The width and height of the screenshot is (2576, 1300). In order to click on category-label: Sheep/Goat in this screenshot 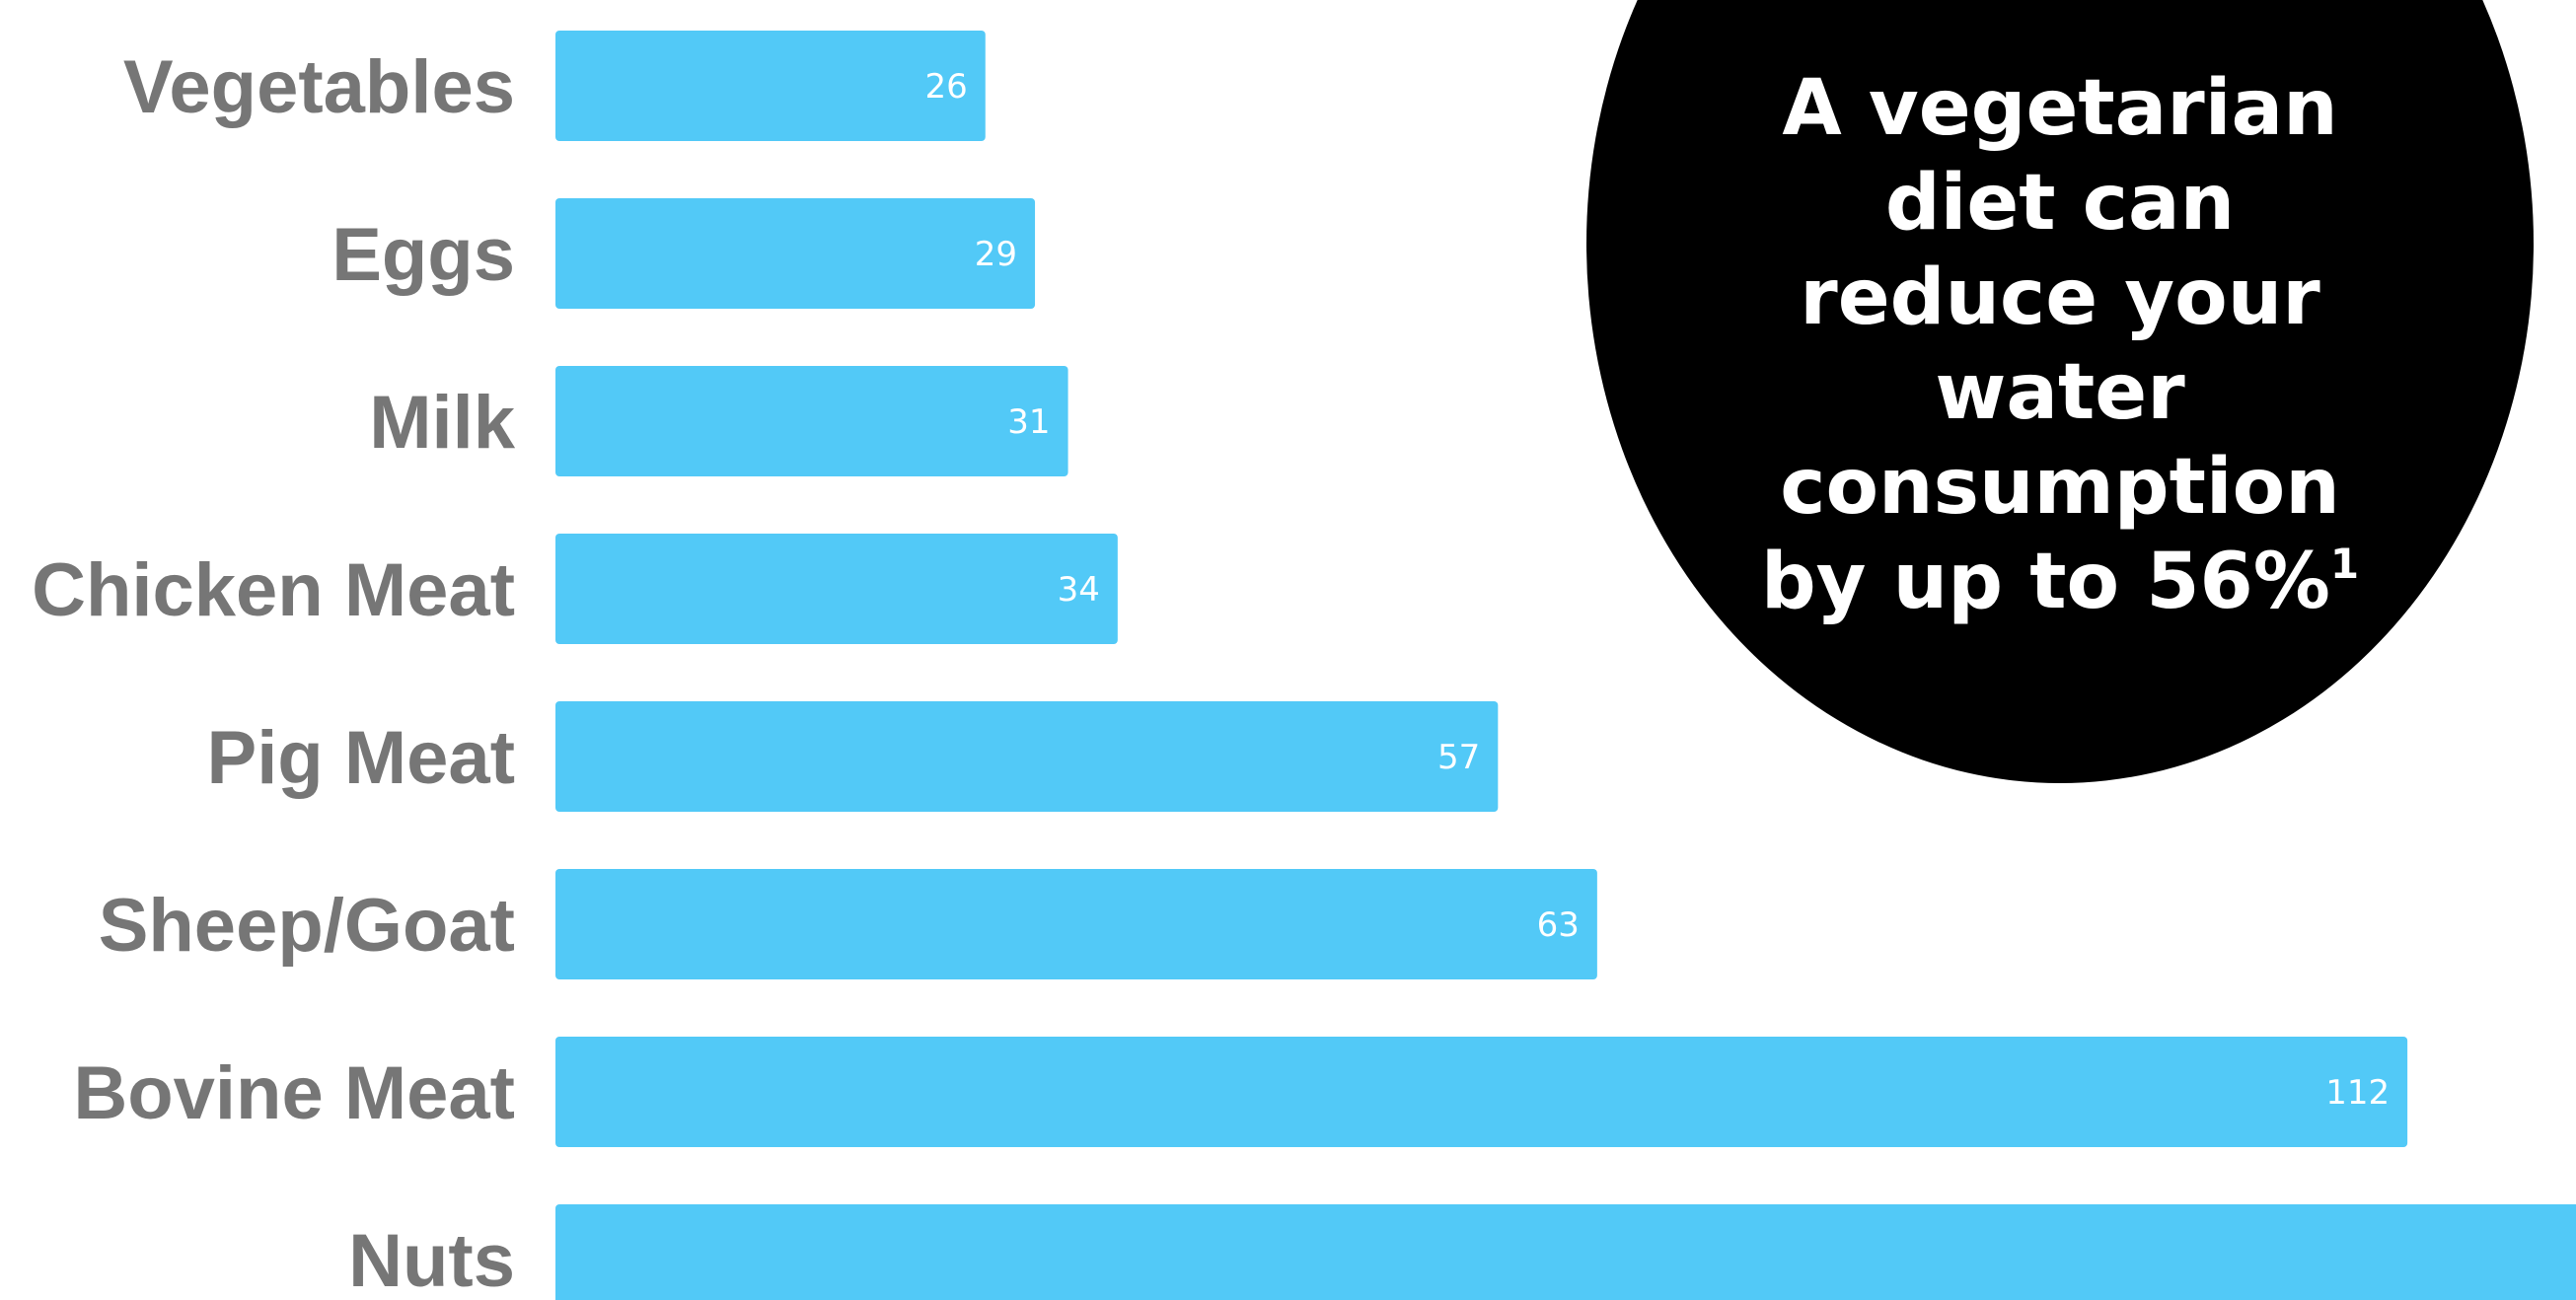, I will do `click(307, 926)`.